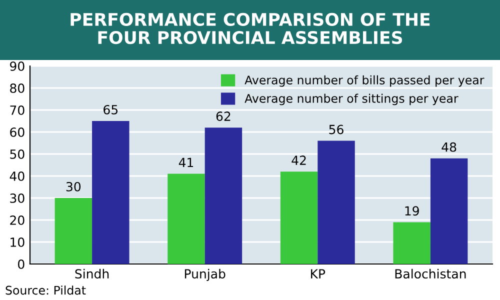 The image size is (500, 300). Describe the element at coordinates (17, 198) in the screenshot. I see `y-tick-label: 30` at that location.